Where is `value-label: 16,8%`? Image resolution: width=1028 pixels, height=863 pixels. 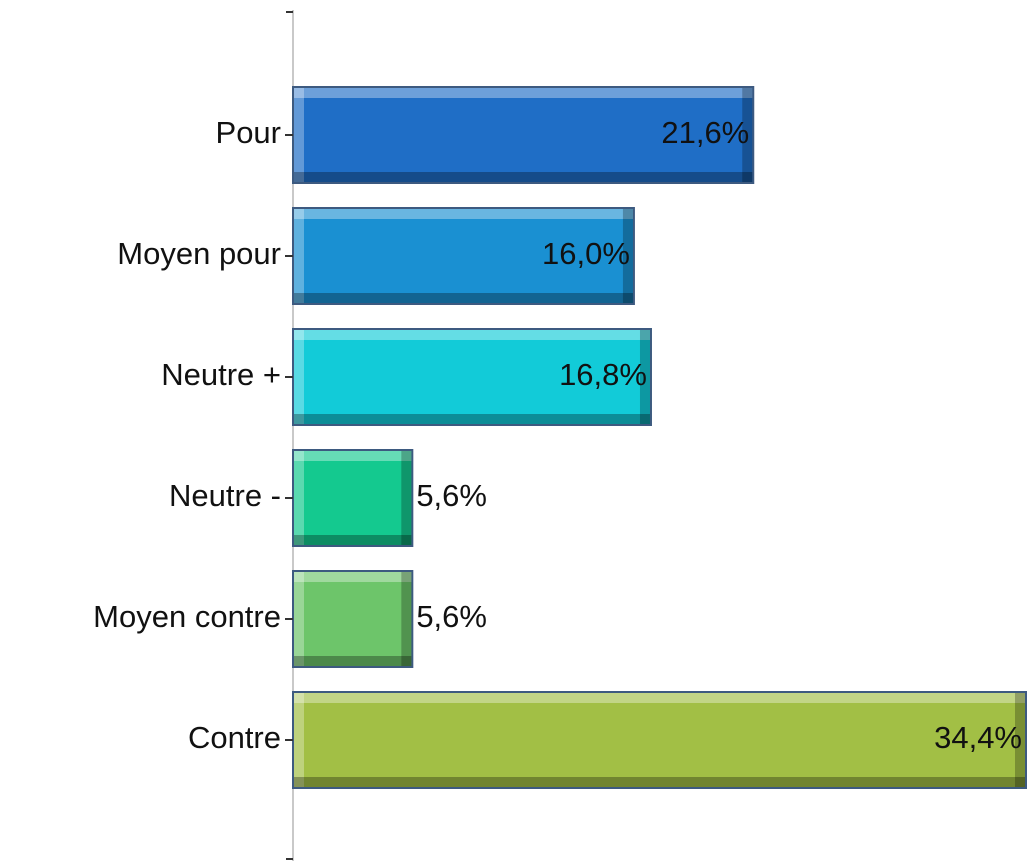
value-label: 16,8% is located at coordinates (603, 374).